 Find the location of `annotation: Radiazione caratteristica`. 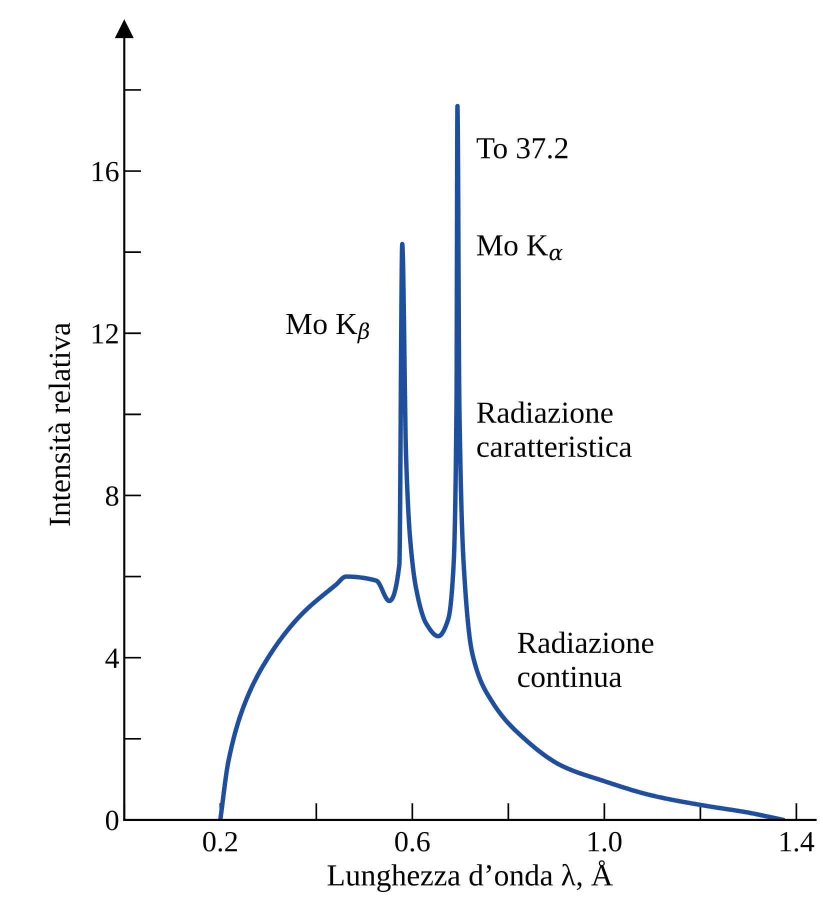

annotation: Radiazione caratteristica is located at coordinates (554, 430).